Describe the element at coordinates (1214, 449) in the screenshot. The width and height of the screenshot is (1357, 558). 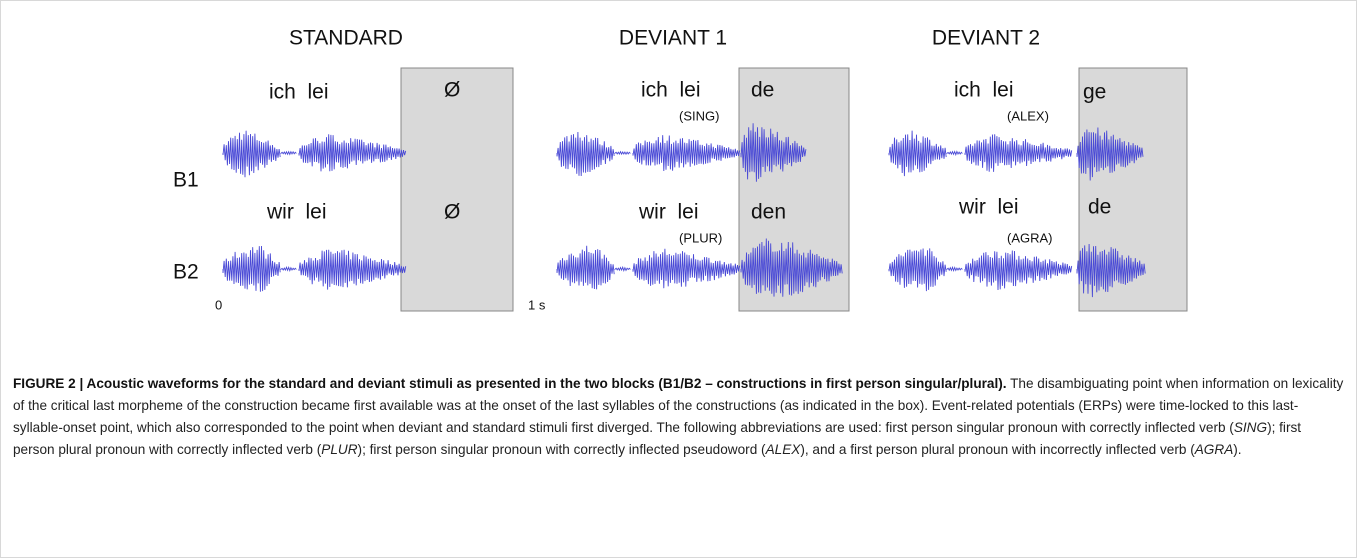
I see `caption-abbrev: AGRA` at that location.